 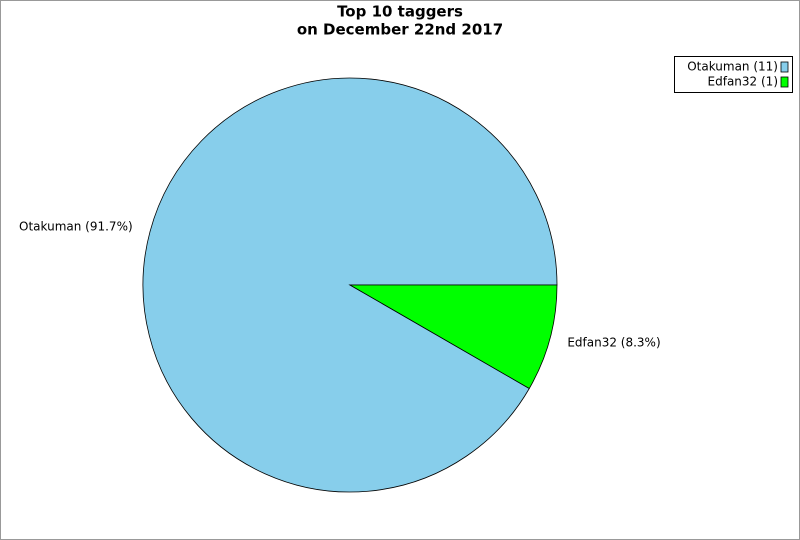 What do you see at coordinates (743, 82) in the screenshot?
I see `legend-label: Edfan32 (1)` at bounding box center [743, 82].